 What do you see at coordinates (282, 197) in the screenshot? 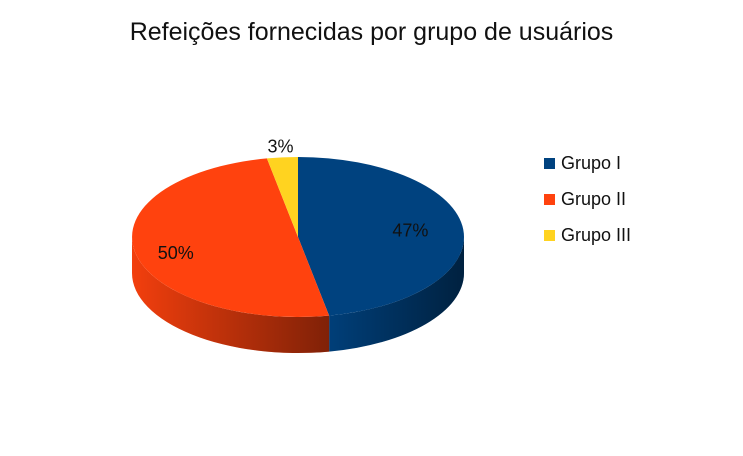
I see `pie-slice-grupo-iii` at bounding box center [282, 197].